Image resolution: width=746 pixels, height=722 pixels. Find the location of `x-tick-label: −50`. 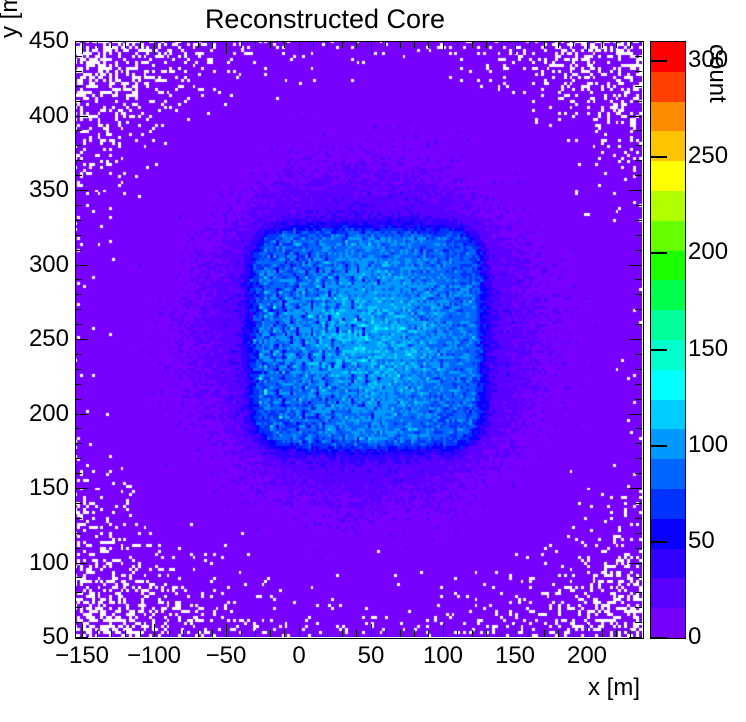

x-tick-label: −50 is located at coordinates (226, 655).